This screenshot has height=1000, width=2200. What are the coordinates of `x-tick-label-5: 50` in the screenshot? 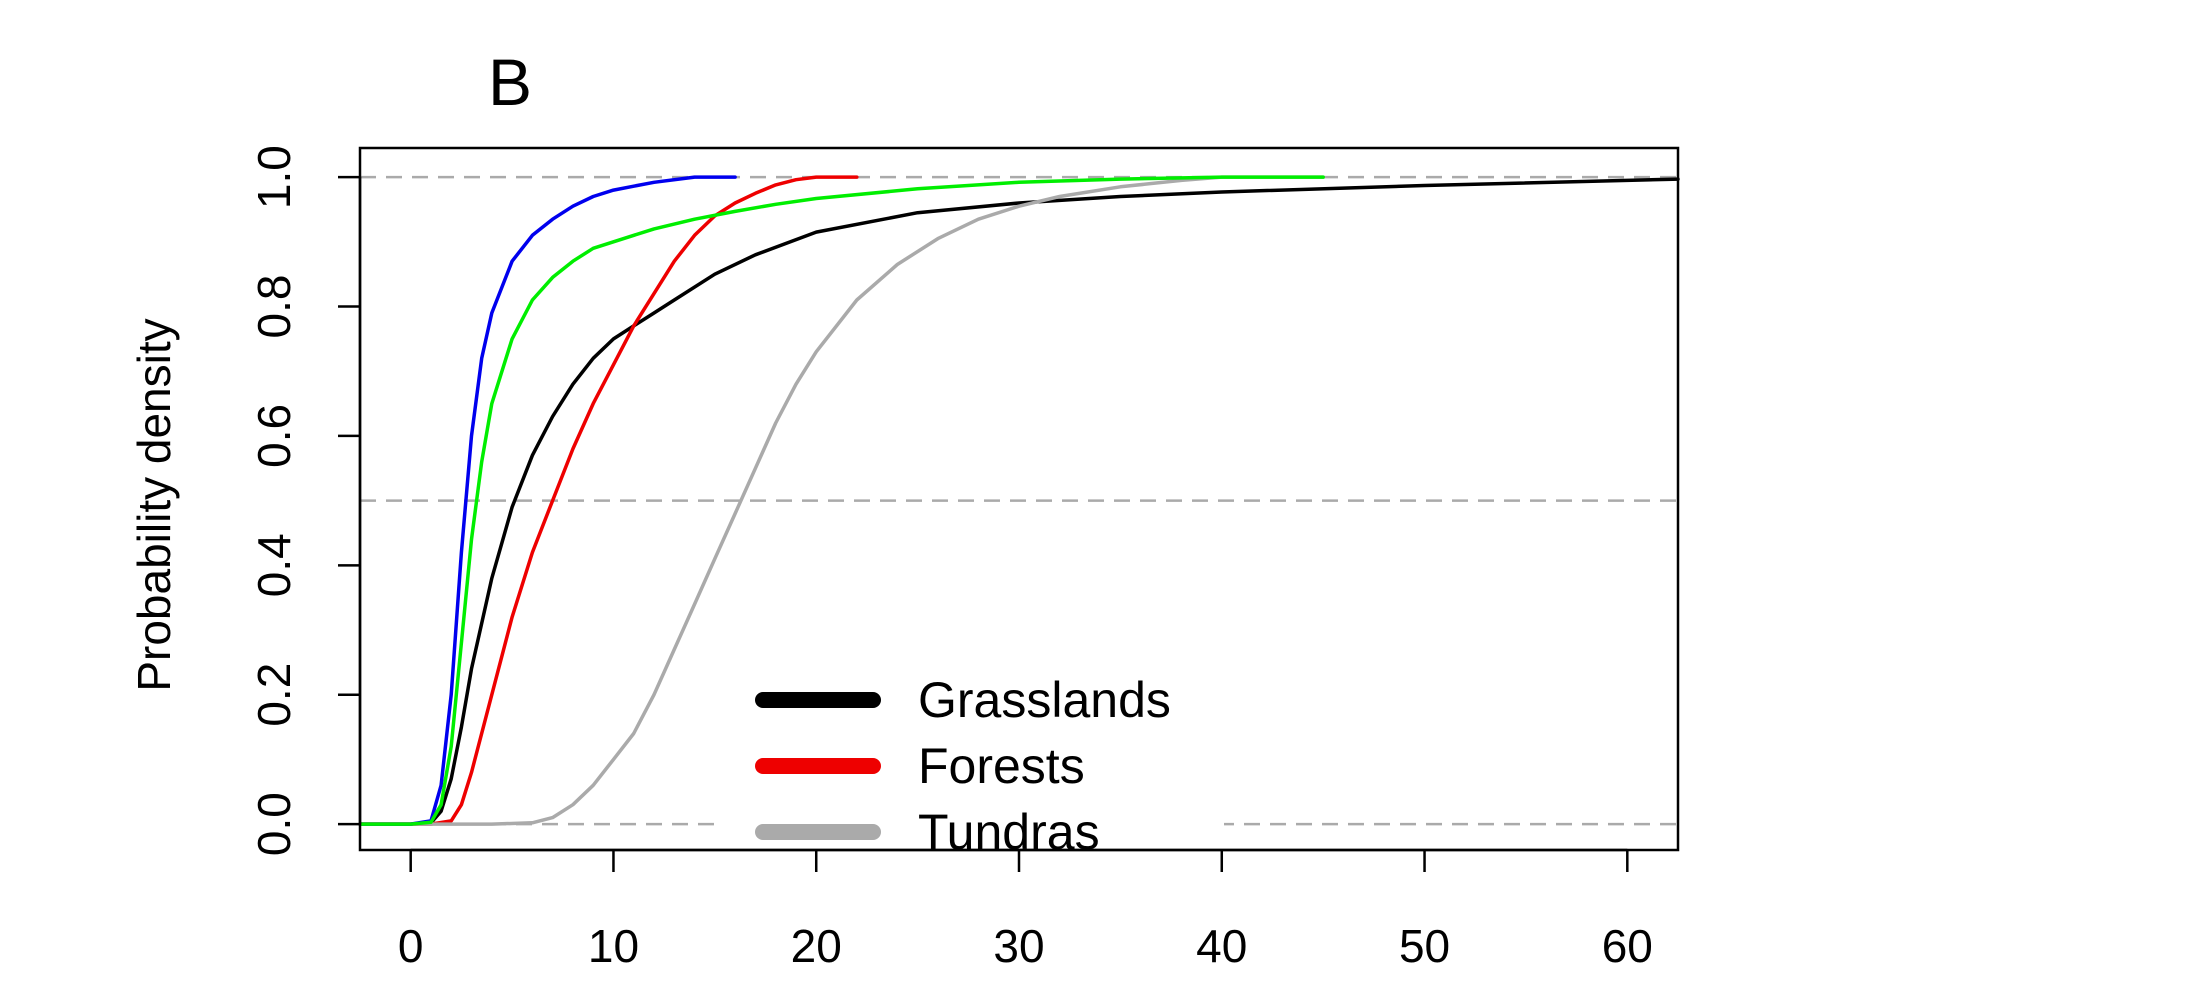 It's located at (1424, 946).